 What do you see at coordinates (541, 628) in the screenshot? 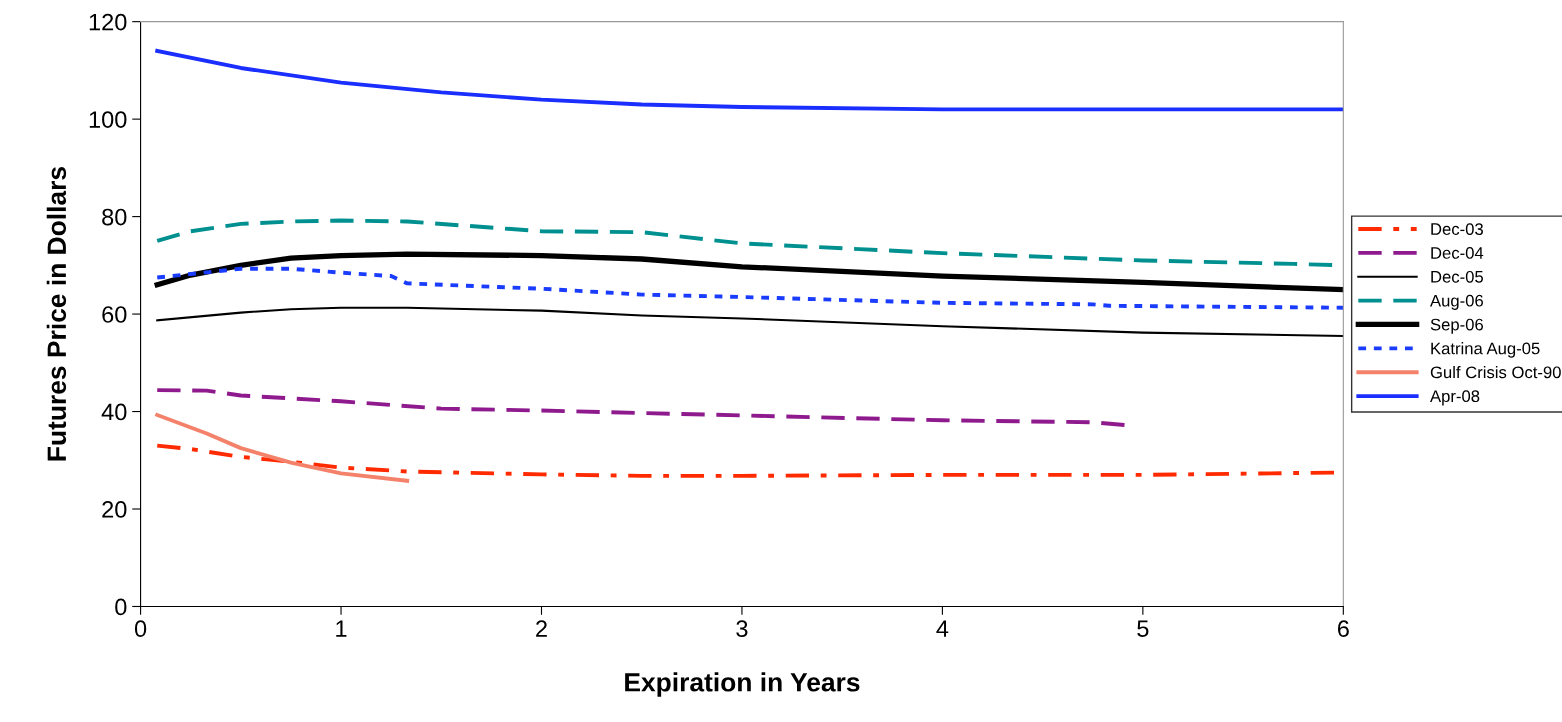
I see `x-tick-label: 2` at bounding box center [541, 628].